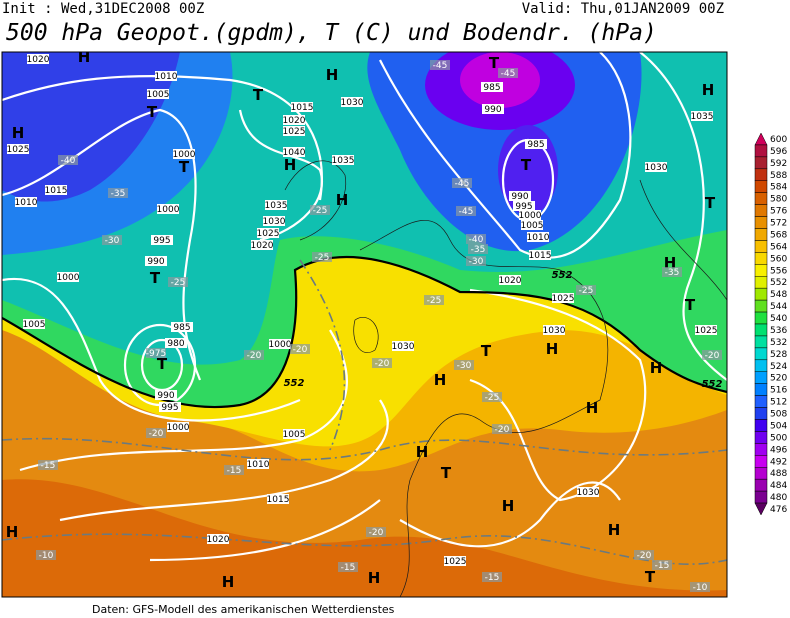  What do you see at coordinates (778, 247) in the screenshot?
I see `colorbar-label: 564` at bounding box center [778, 247].